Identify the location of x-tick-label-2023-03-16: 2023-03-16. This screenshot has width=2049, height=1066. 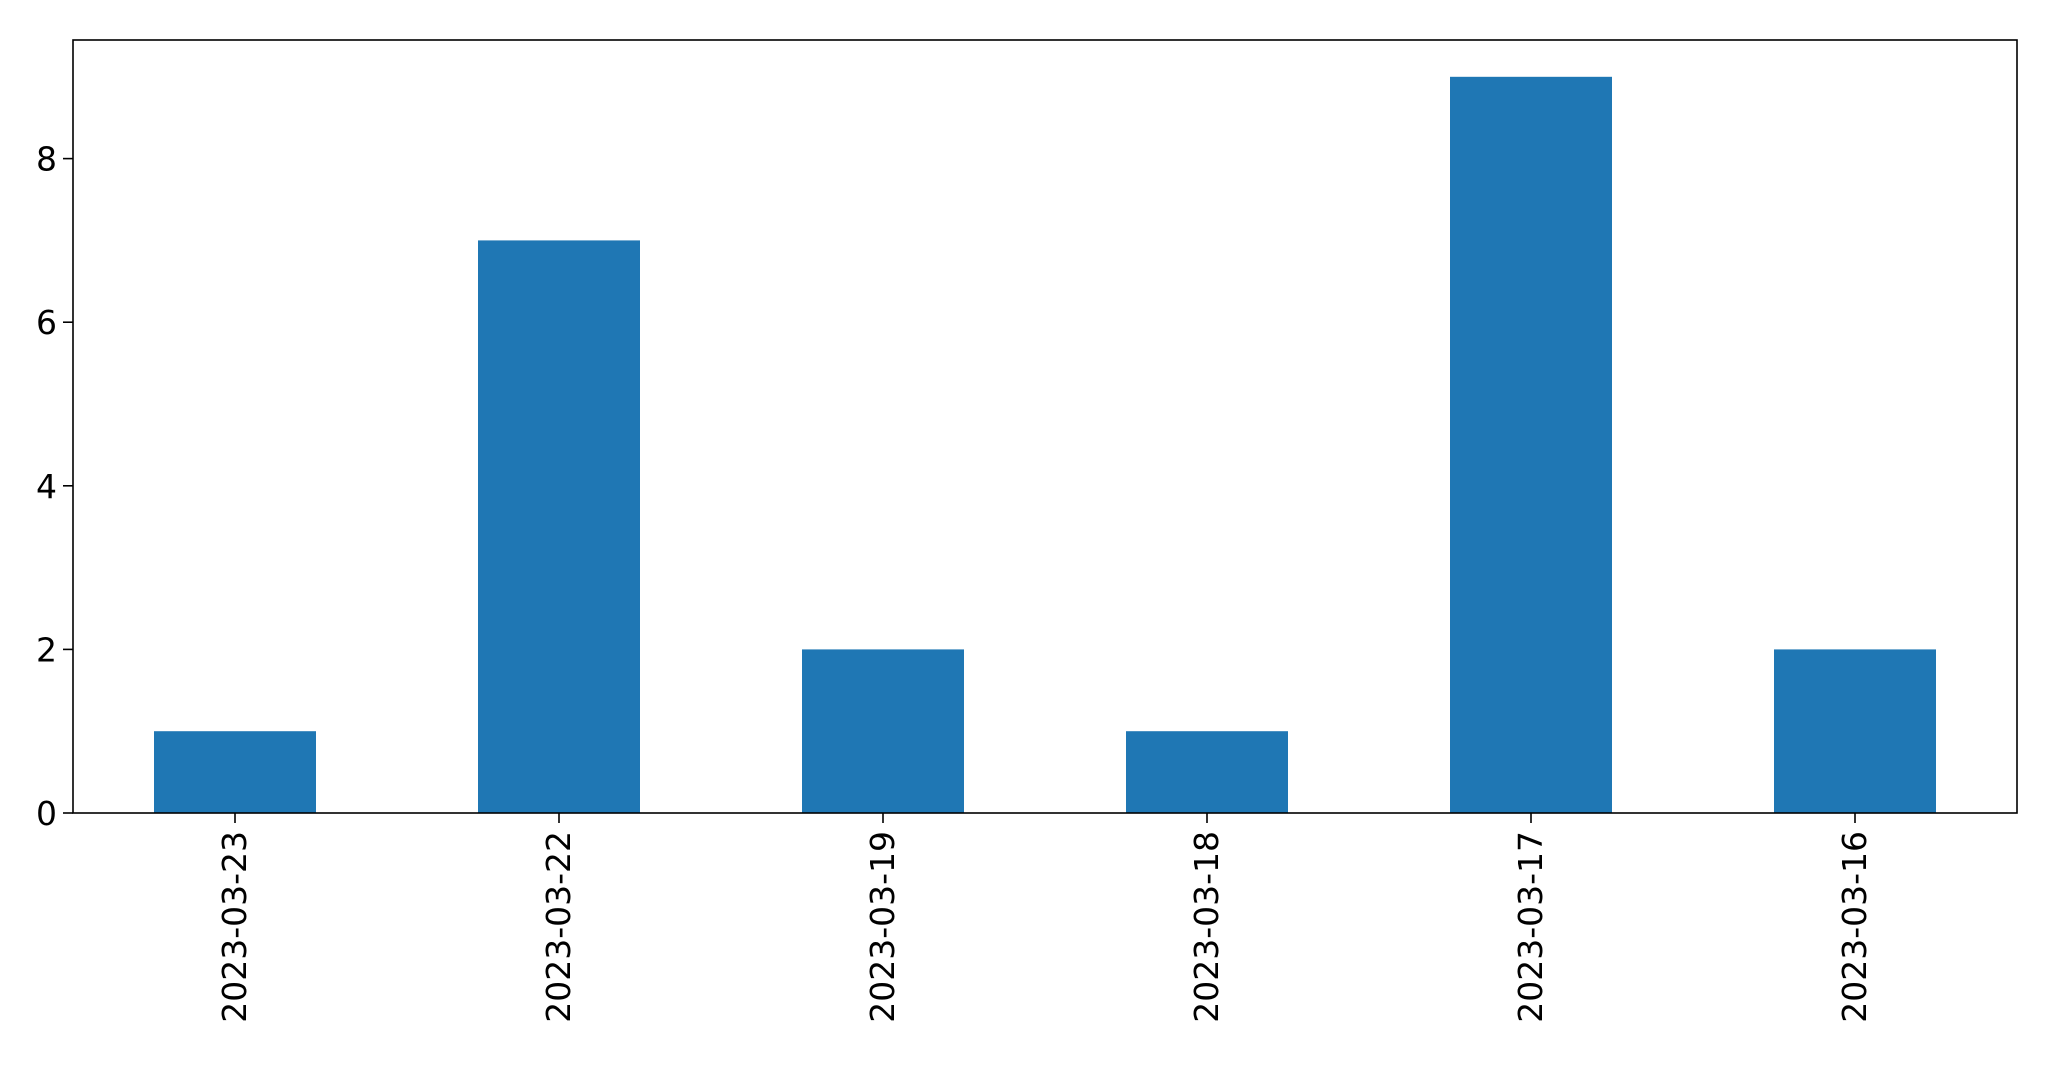
(1854, 927).